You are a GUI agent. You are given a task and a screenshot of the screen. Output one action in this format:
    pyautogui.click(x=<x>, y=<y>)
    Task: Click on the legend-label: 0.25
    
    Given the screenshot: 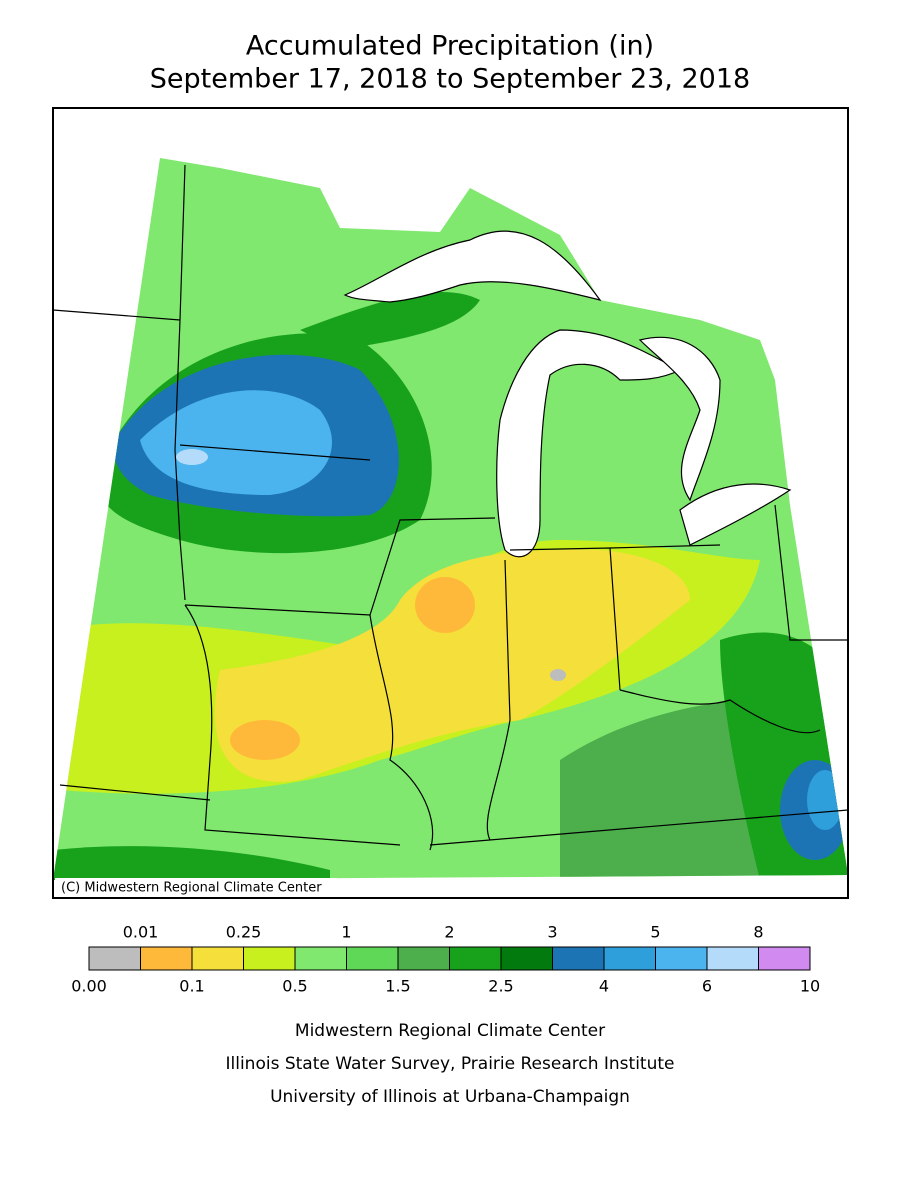 What is the action you would take?
    pyautogui.click(x=244, y=932)
    